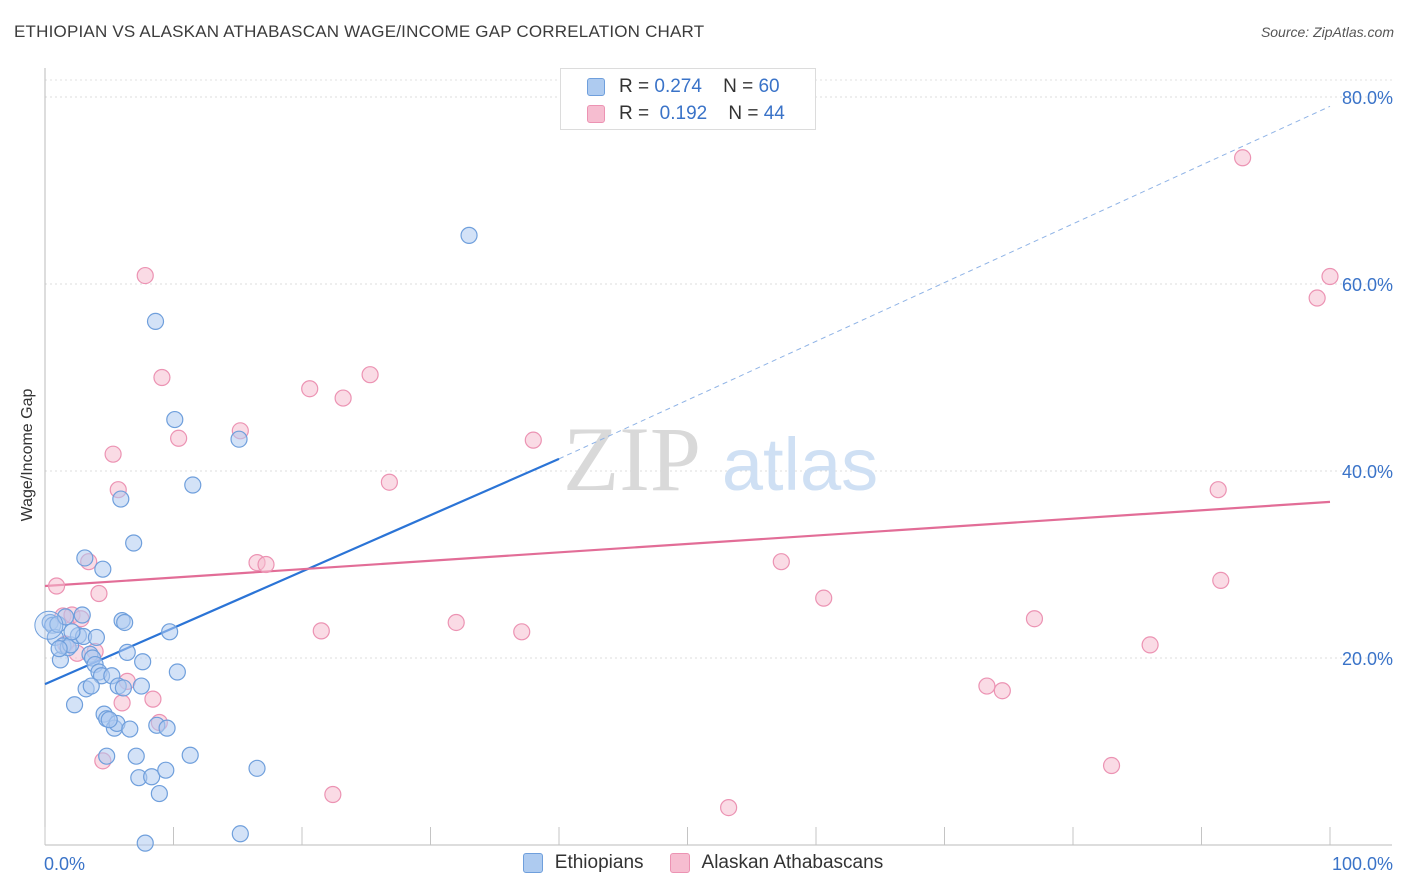 Image resolution: width=1406 pixels, height=892 pixels. Describe the element at coordinates (596, 87) in the screenshot. I see `ethiopians-swatch` at that location.